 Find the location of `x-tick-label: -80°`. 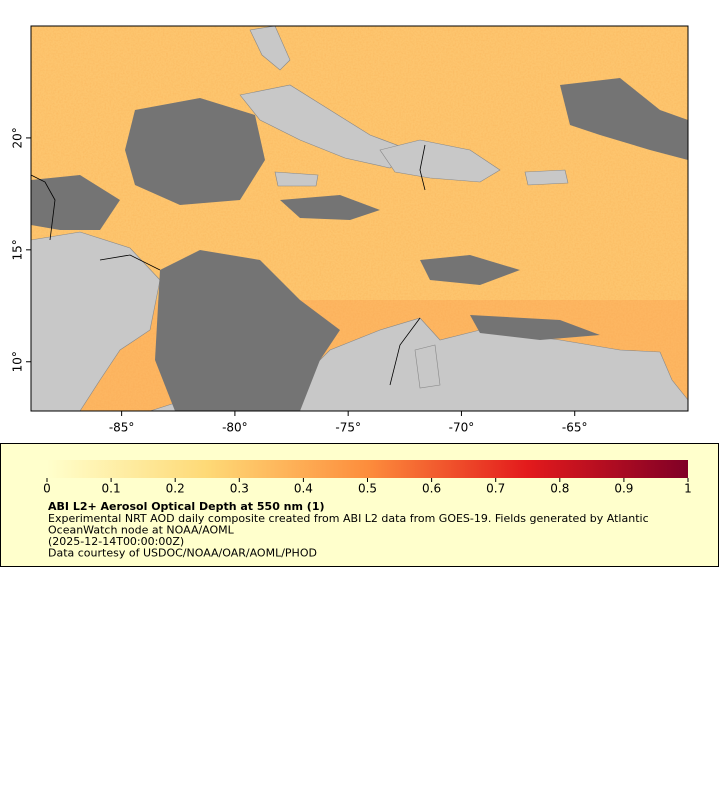

x-tick-label: -80° is located at coordinates (235, 428).